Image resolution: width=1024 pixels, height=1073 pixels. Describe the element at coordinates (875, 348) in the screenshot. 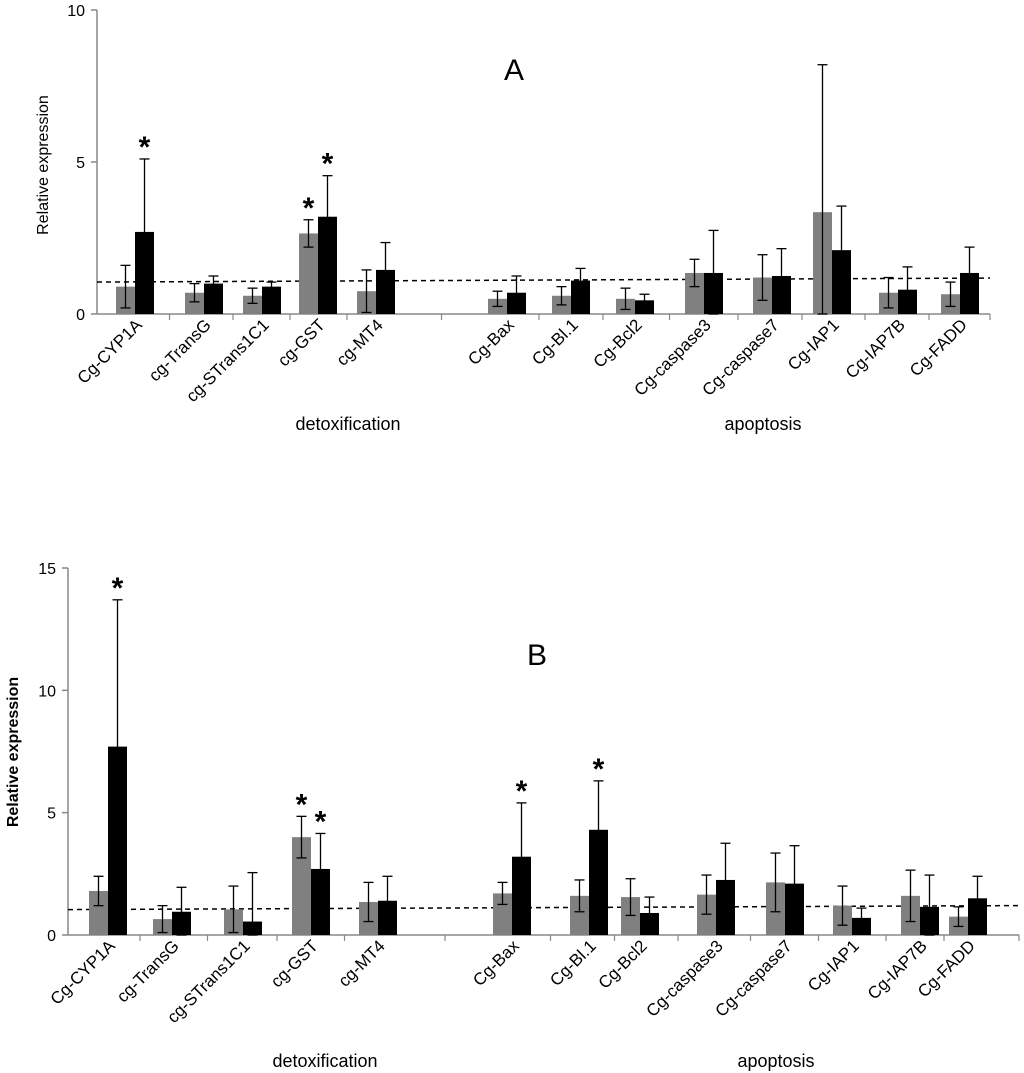

I see `category-label: Cg-IAP7B` at that location.